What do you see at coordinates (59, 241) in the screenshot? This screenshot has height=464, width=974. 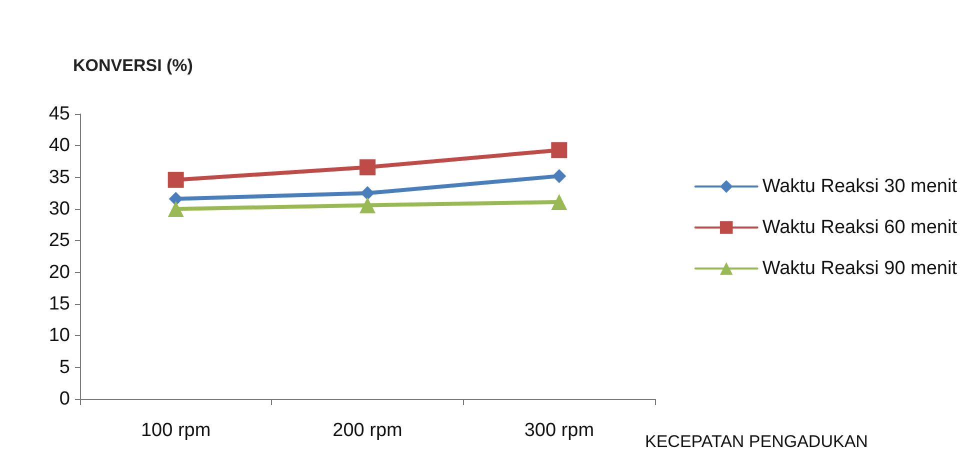 I see `y-tick-label: 25` at bounding box center [59, 241].